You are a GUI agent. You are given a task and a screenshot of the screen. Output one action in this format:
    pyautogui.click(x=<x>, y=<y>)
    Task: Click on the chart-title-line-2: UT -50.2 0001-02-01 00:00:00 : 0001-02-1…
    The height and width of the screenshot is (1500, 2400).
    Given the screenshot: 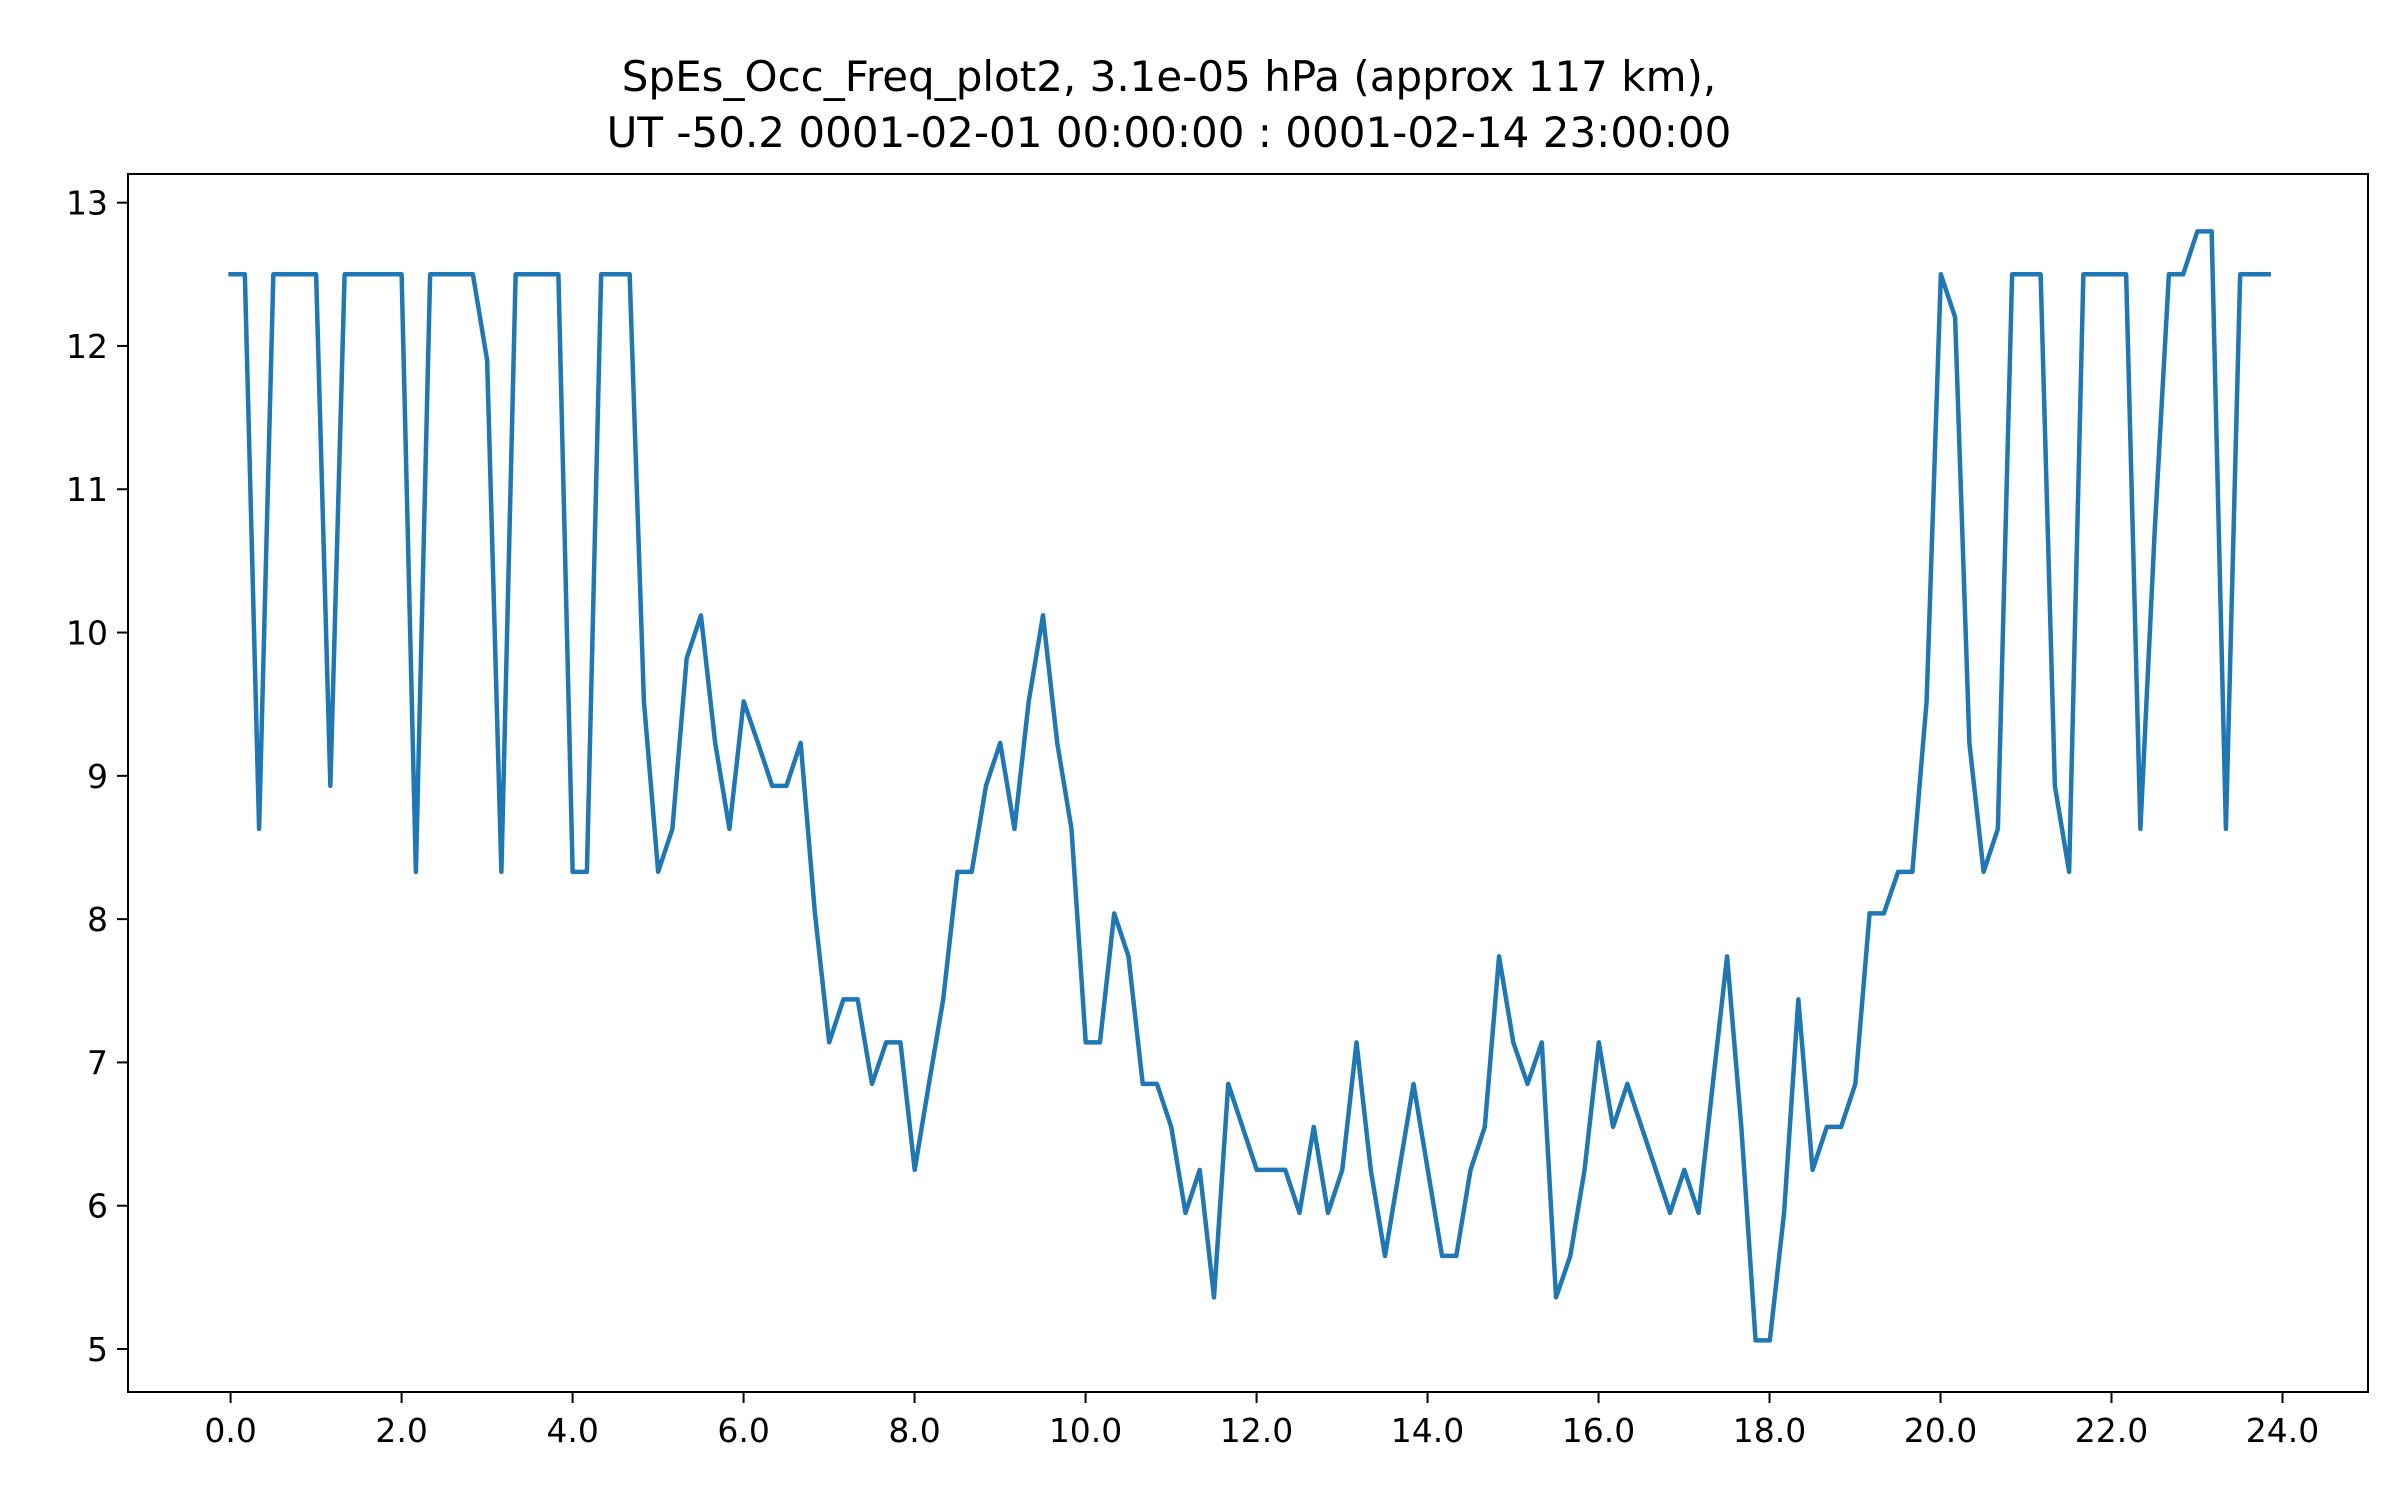 What is the action you would take?
    pyautogui.click(x=1169, y=132)
    